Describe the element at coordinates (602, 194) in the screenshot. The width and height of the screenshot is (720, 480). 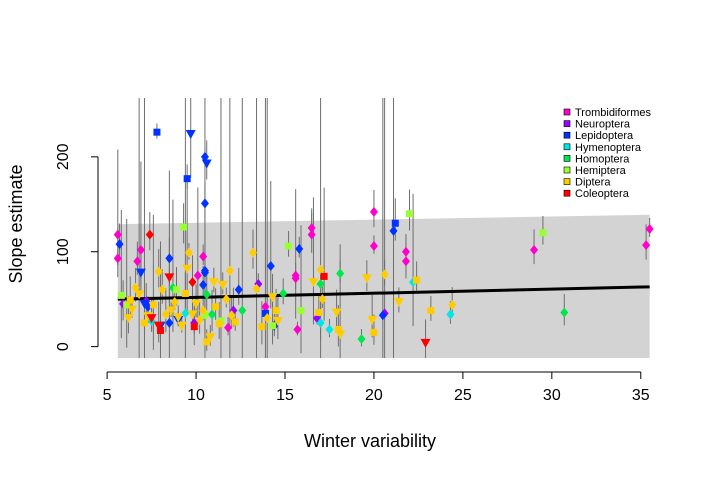
I see `legend-label-coleoptera: Coleoptera` at that location.